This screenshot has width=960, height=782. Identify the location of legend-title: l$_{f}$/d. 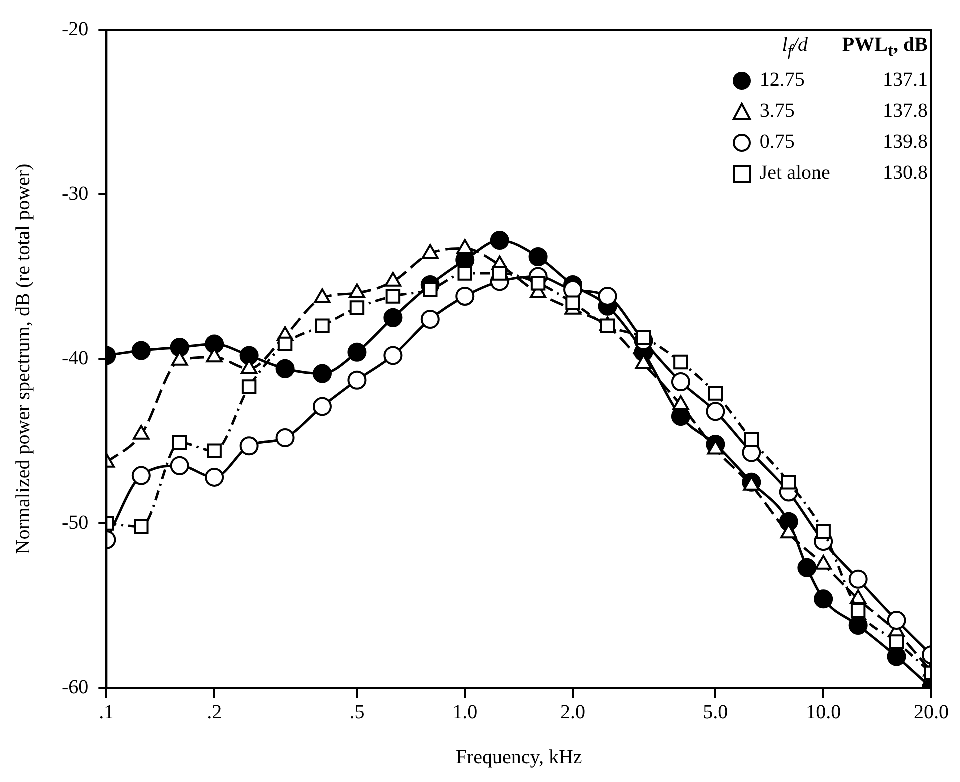
(795, 47).